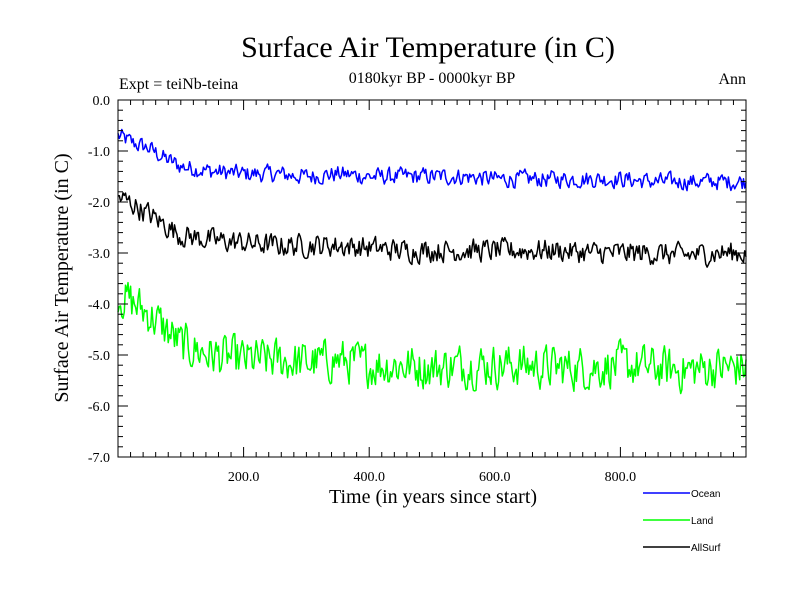 Image resolution: width=800 pixels, height=600 pixels. Describe the element at coordinates (432, 230) in the screenshot. I see `series-line-allsurf` at that location.